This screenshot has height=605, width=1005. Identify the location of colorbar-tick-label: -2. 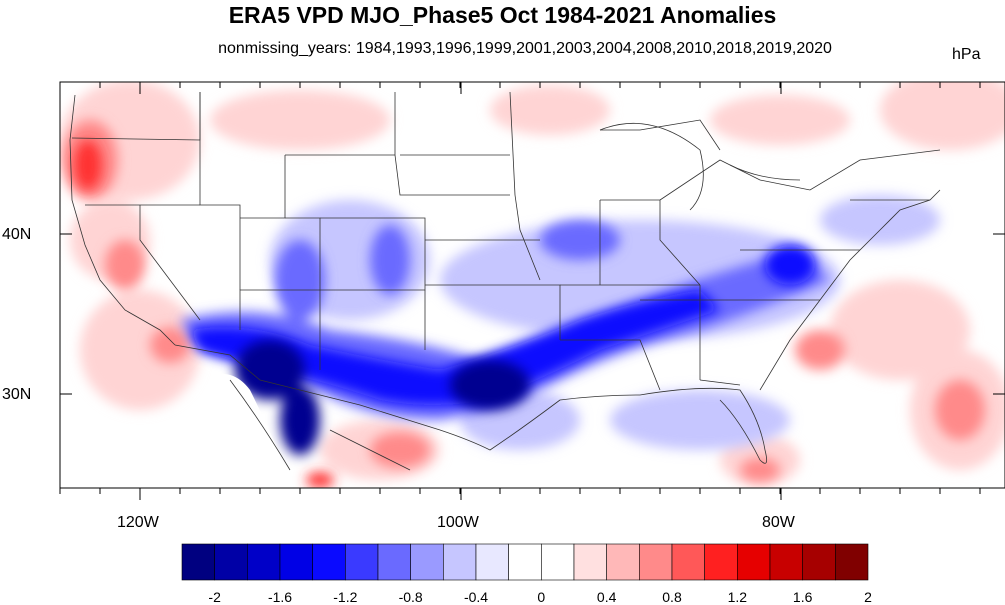
(214, 597).